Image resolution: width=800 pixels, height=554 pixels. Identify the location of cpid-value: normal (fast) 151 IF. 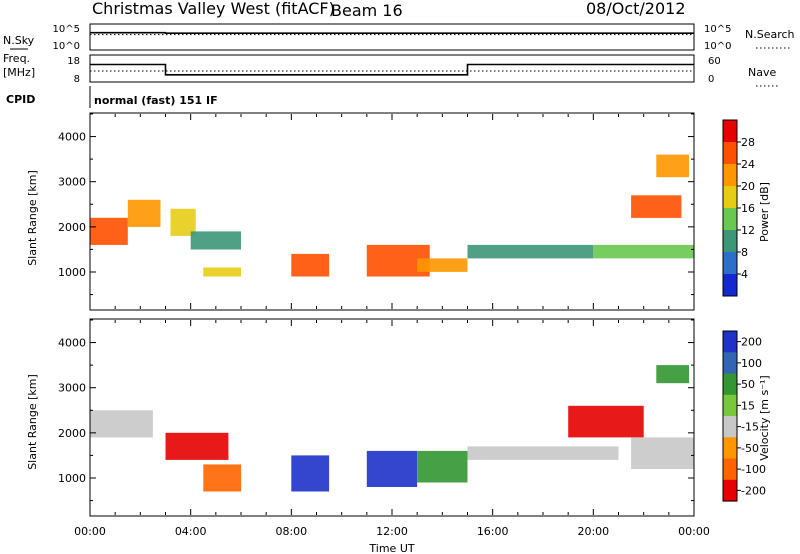
(156, 100).